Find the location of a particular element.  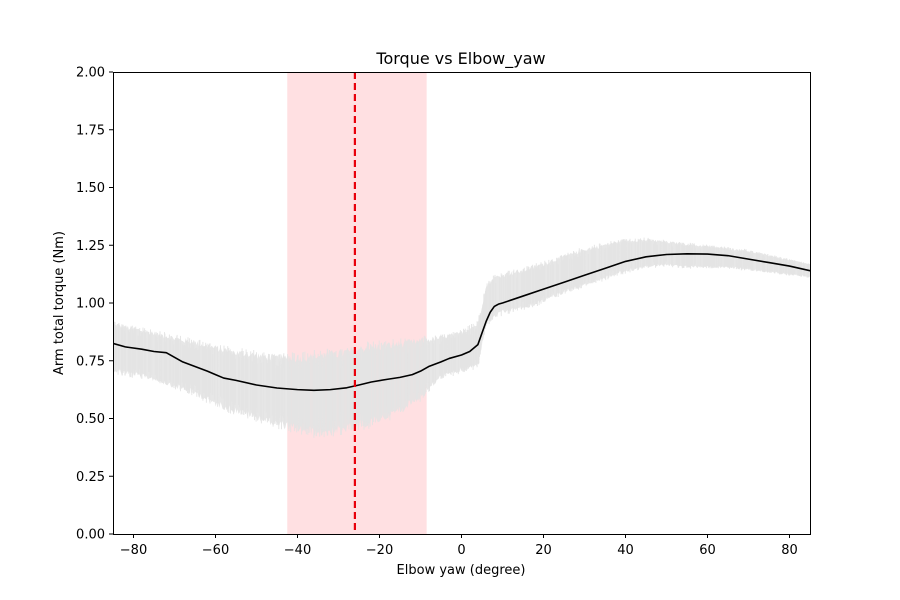

x-tick-label: 60 is located at coordinates (707, 550).